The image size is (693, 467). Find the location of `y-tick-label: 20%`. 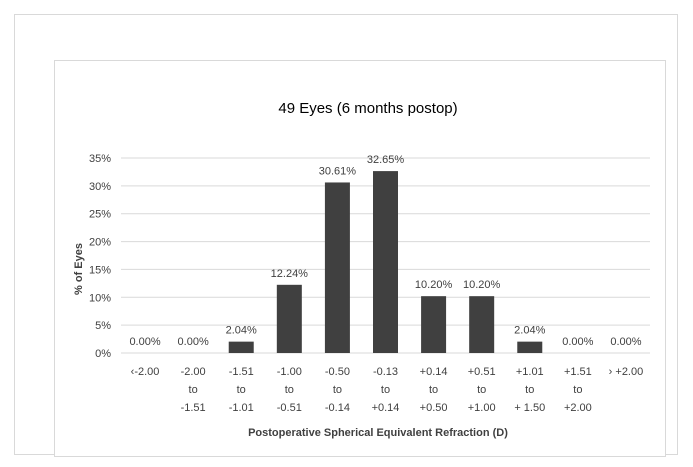

y-tick-label: 20% is located at coordinates (100, 243).